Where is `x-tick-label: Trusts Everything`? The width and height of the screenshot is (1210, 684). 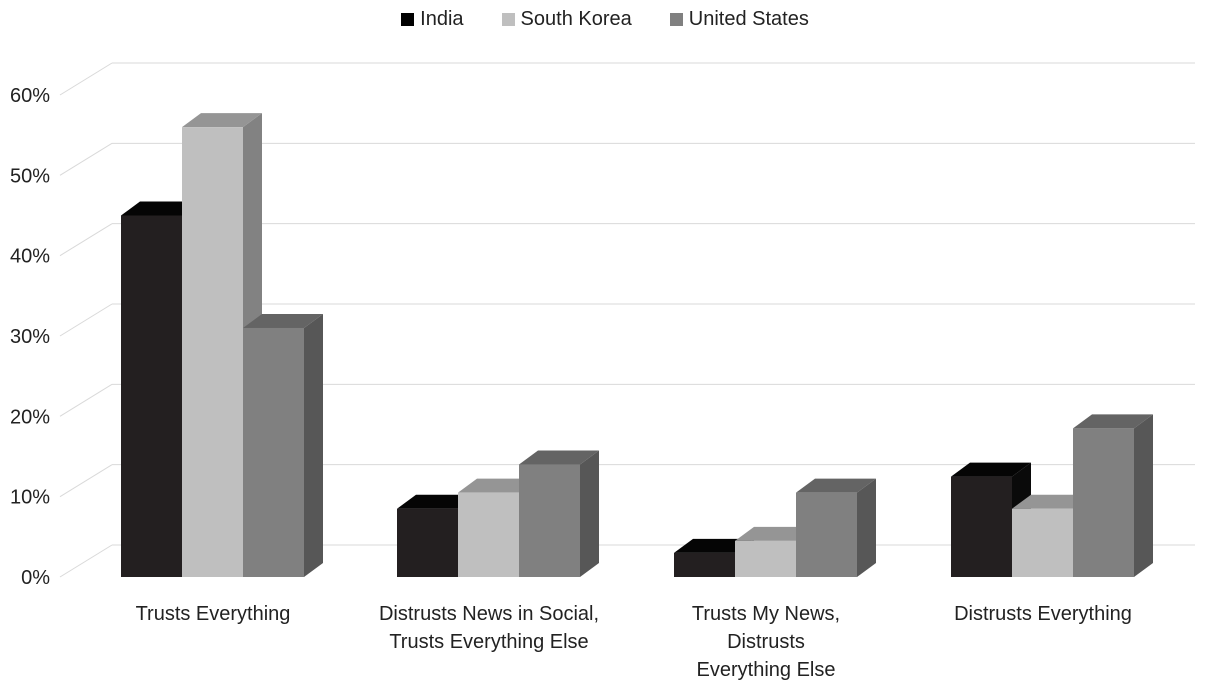 x-tick-label: Trusts Everything is located at coordinates (213, 614).